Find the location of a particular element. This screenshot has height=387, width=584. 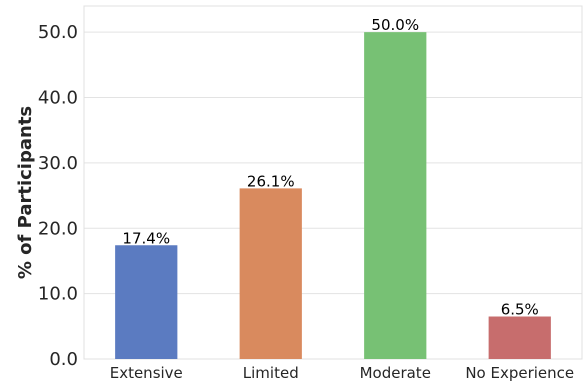

y-tick-label: 0.0 is located at coordinates (63, 359).